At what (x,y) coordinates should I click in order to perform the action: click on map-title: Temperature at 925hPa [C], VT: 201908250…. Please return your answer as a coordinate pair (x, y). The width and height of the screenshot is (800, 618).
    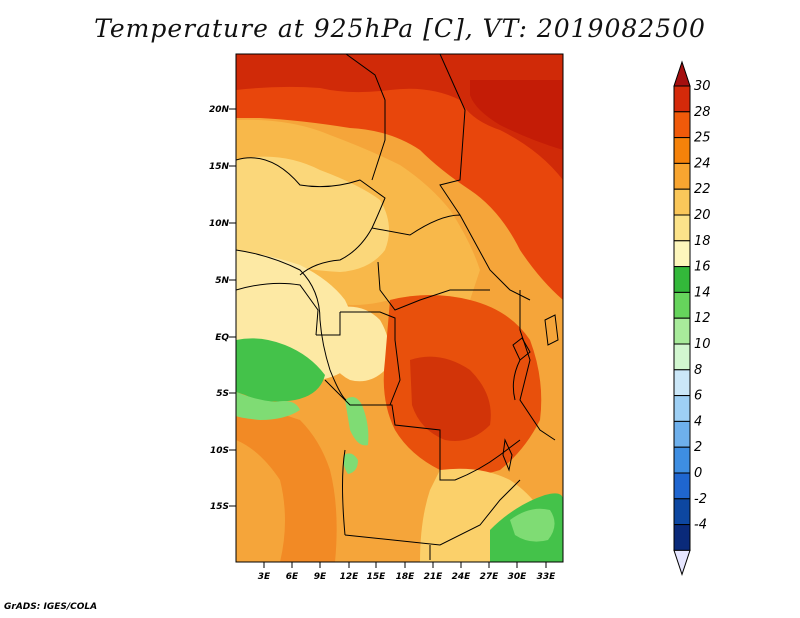
    Looking at the image, I should click on (400, 28).